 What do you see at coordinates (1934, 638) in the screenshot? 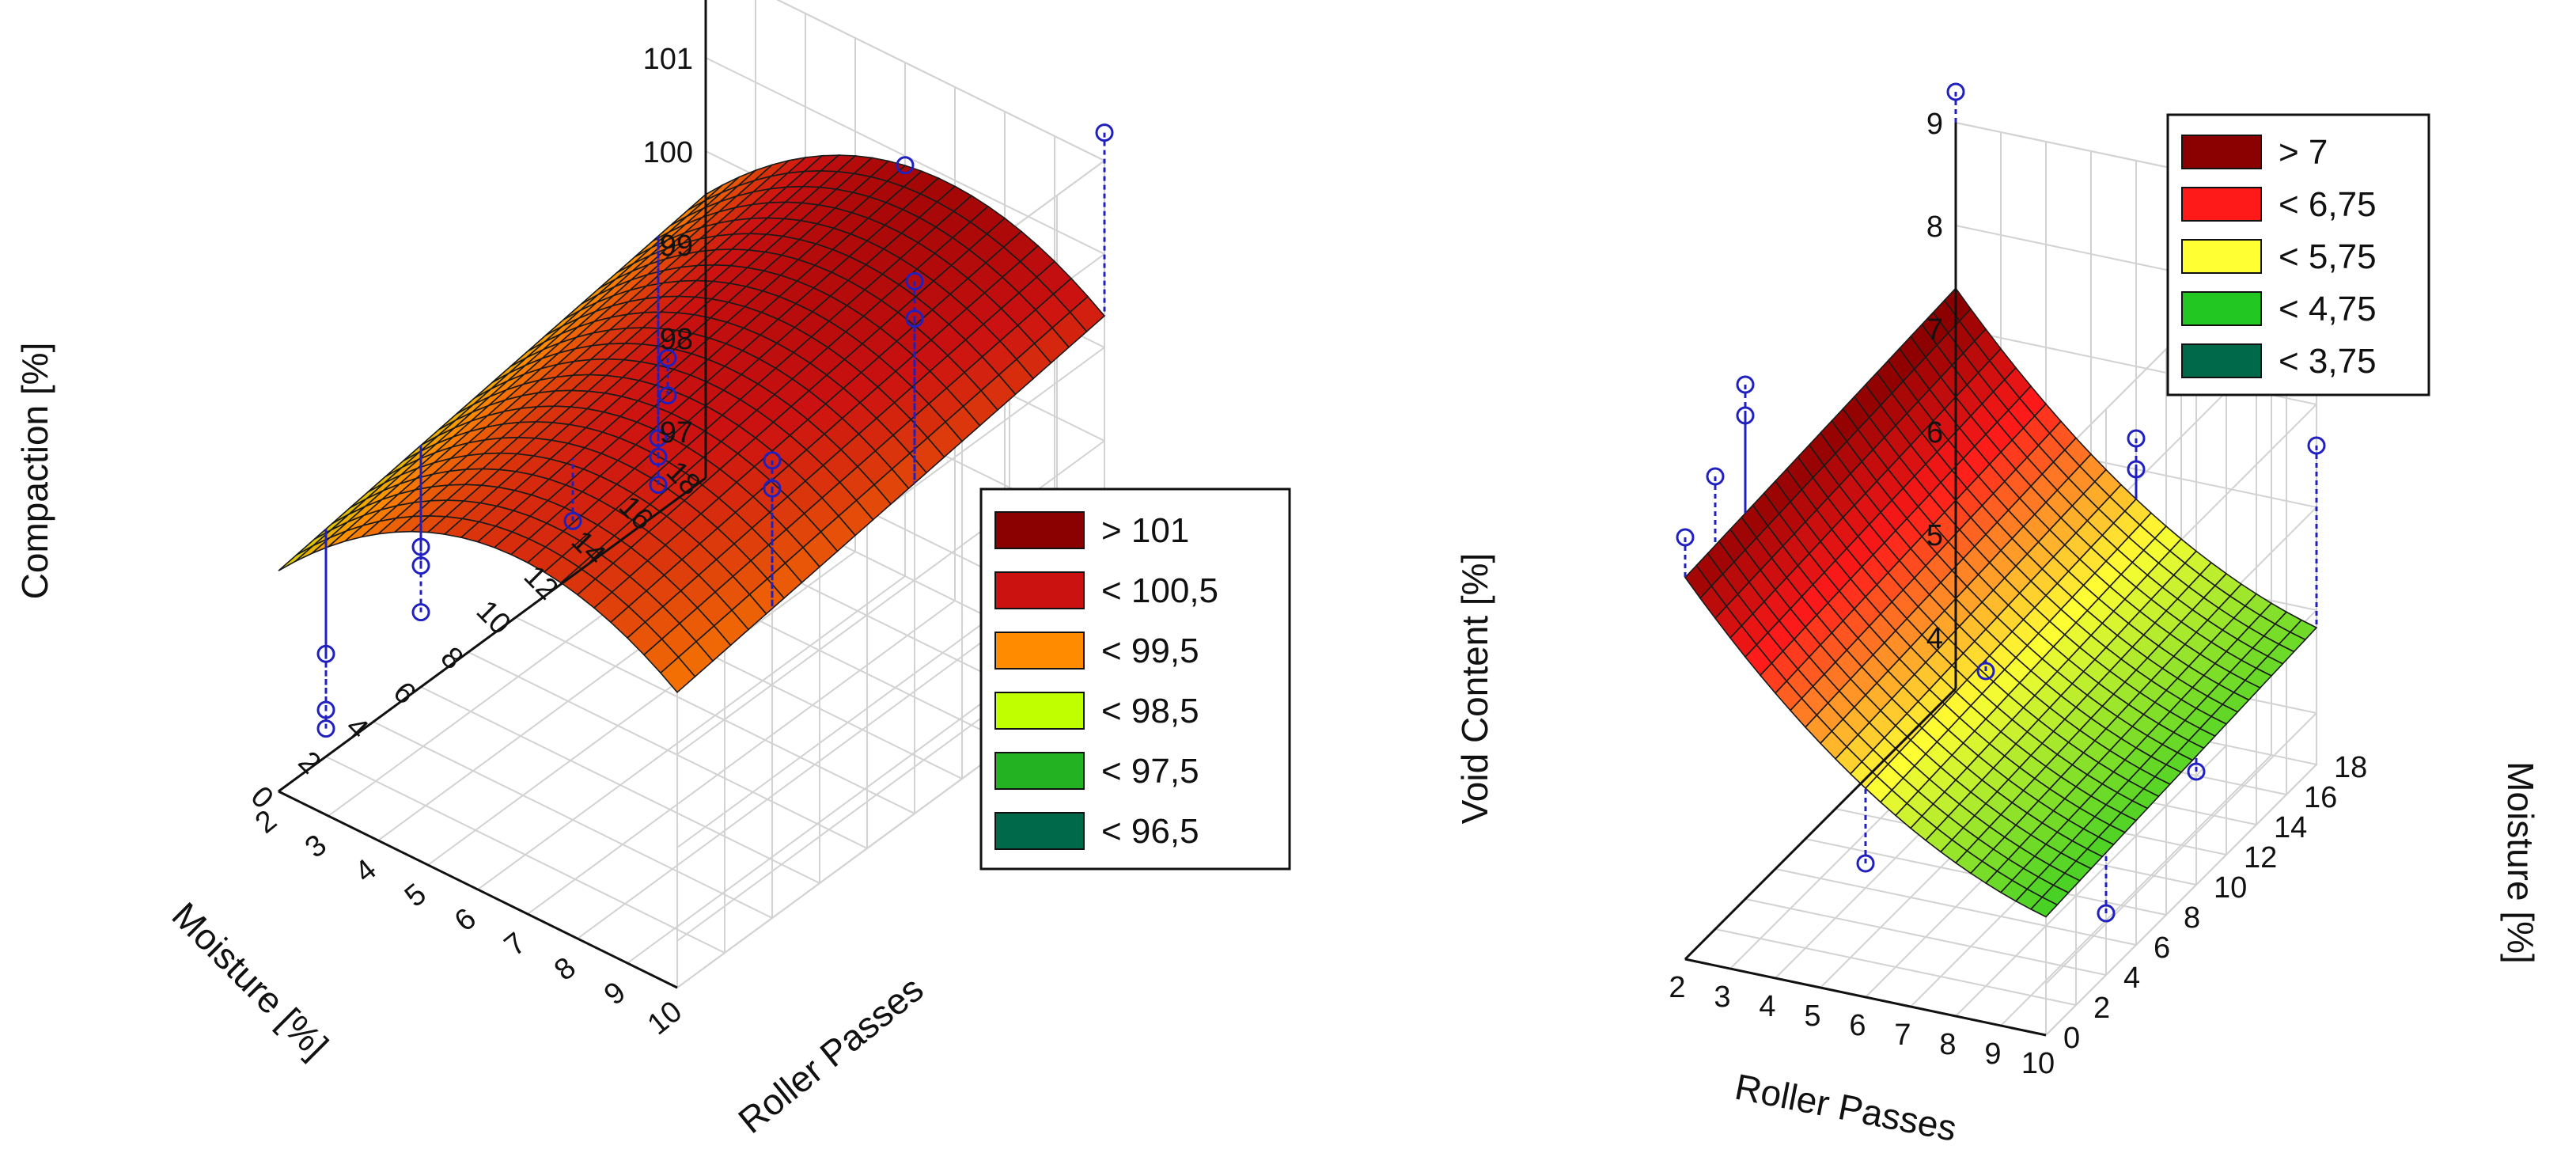
I see `z-tick-label: 4` at bounding box center [1934, 638].